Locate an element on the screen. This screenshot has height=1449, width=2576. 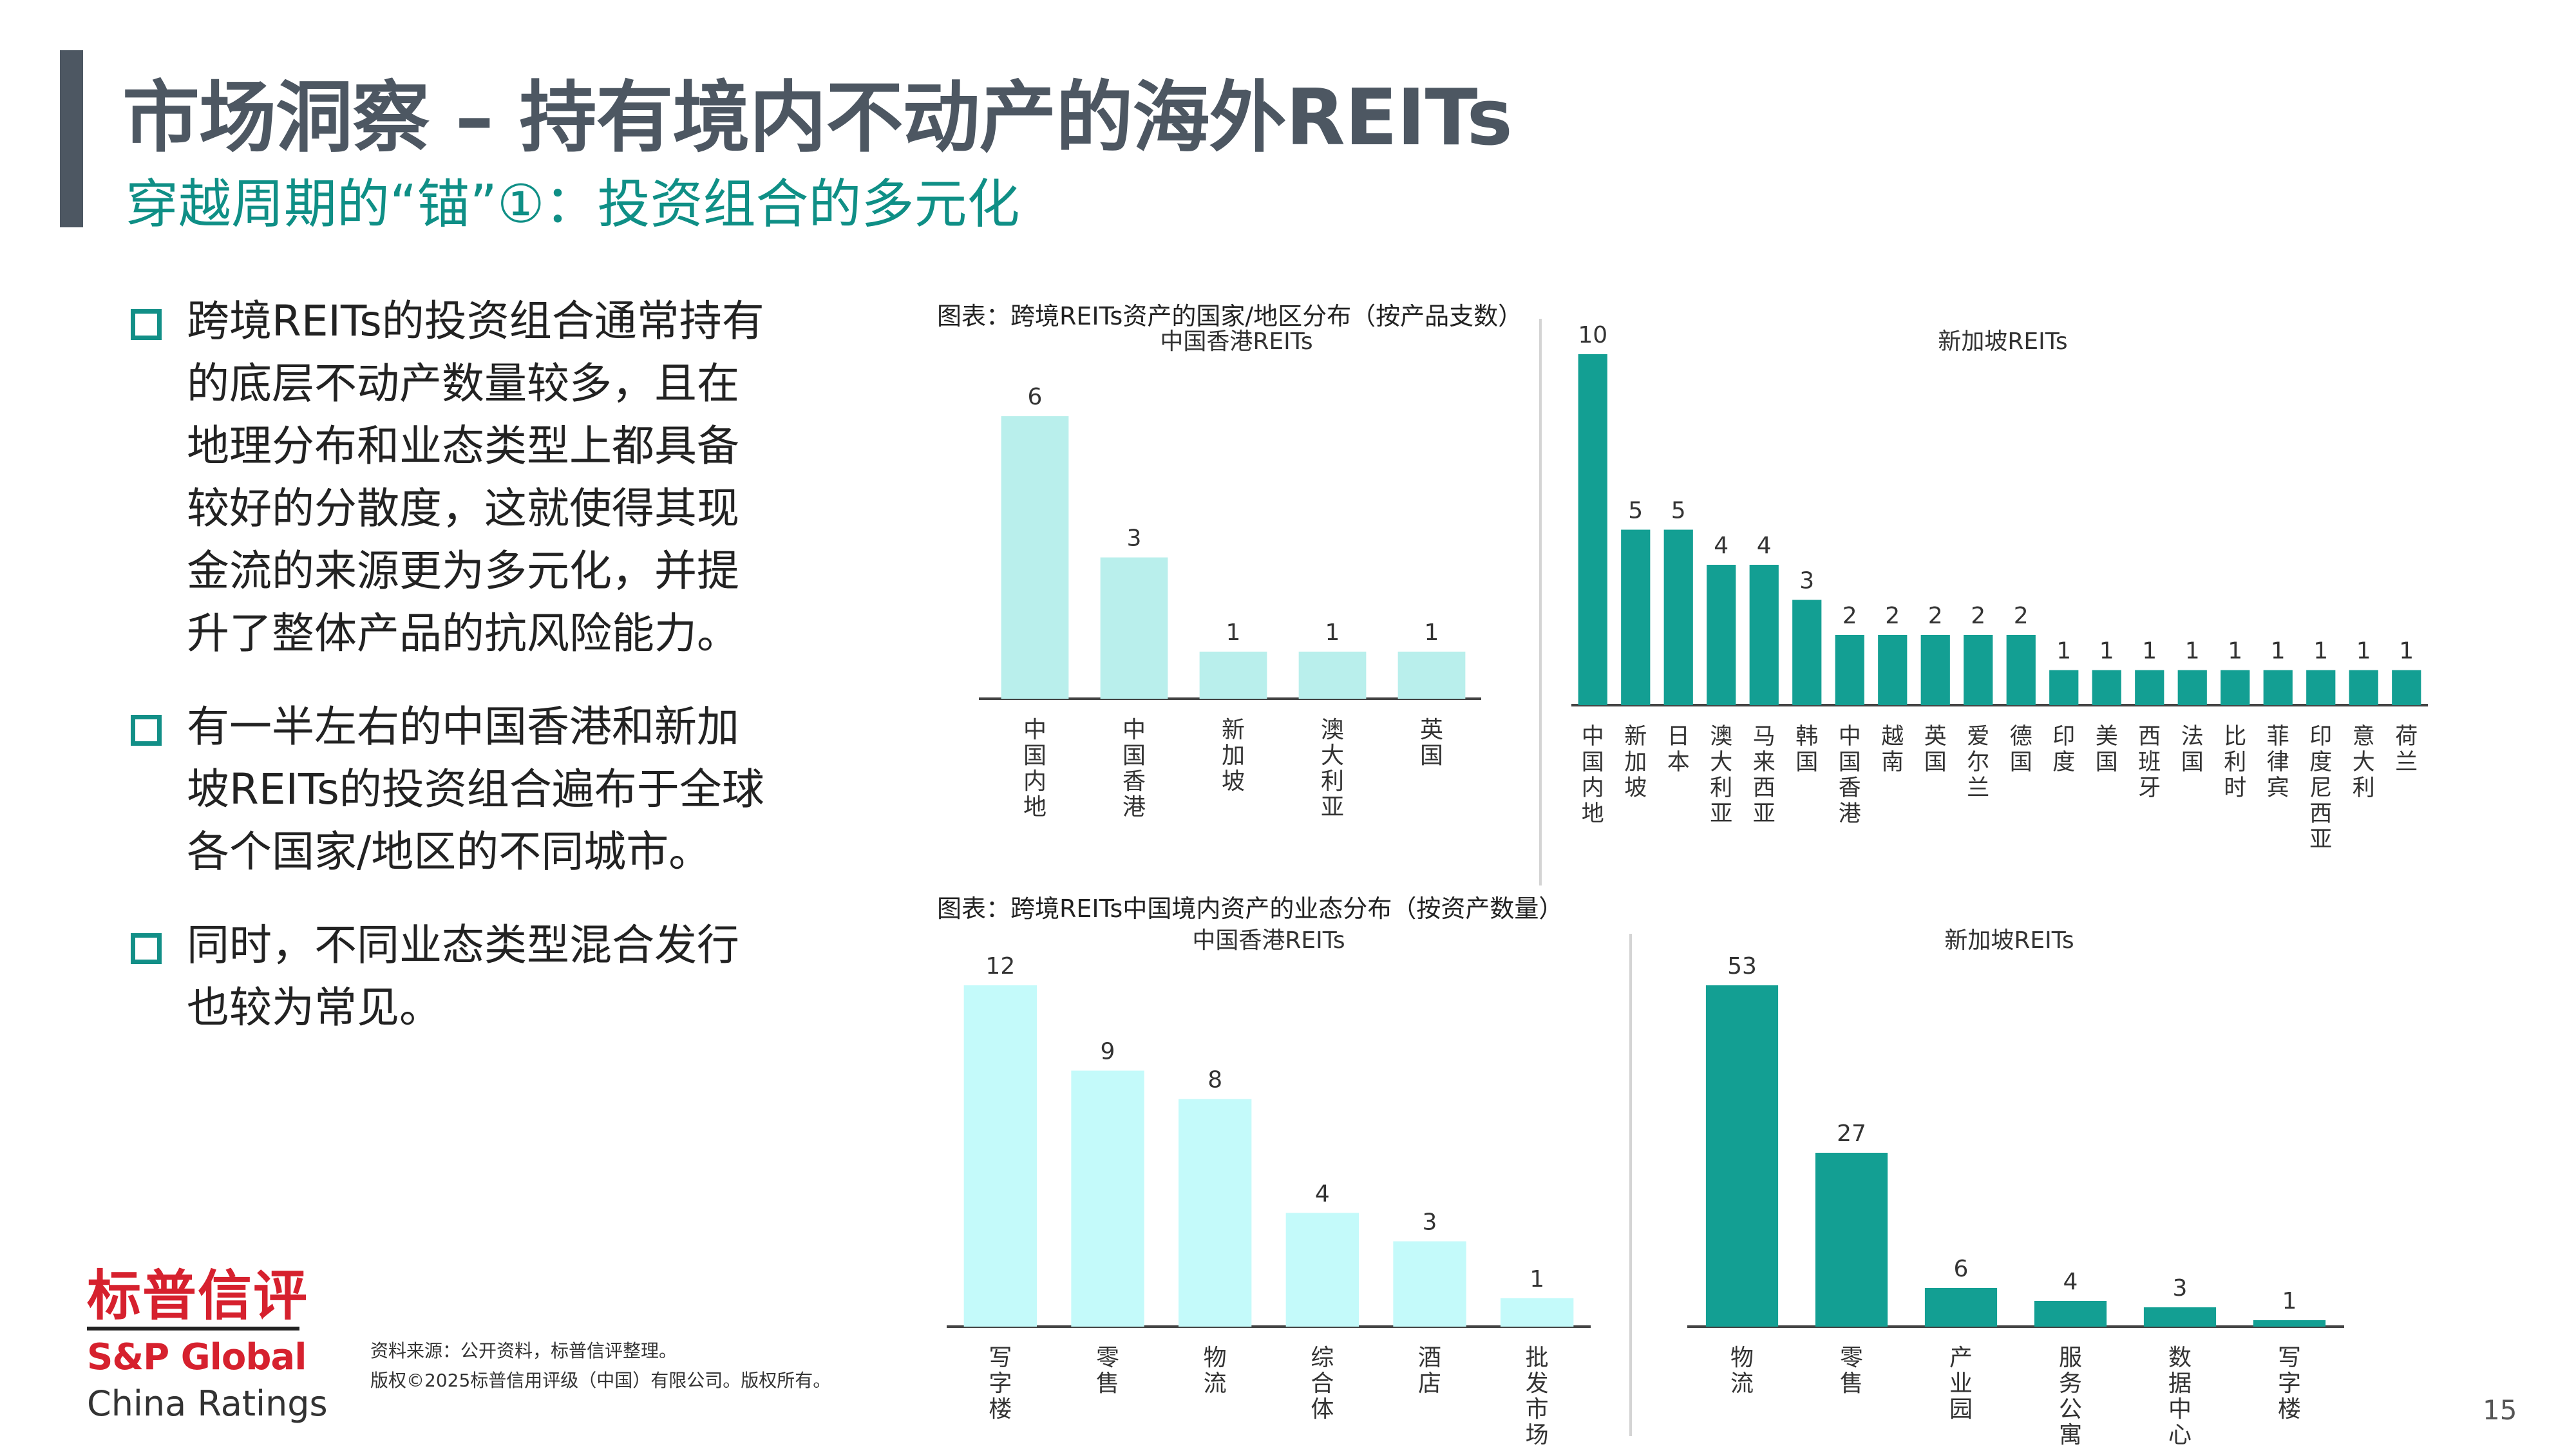
category-label: 中国香港 is located at coordinates (1850, 776).